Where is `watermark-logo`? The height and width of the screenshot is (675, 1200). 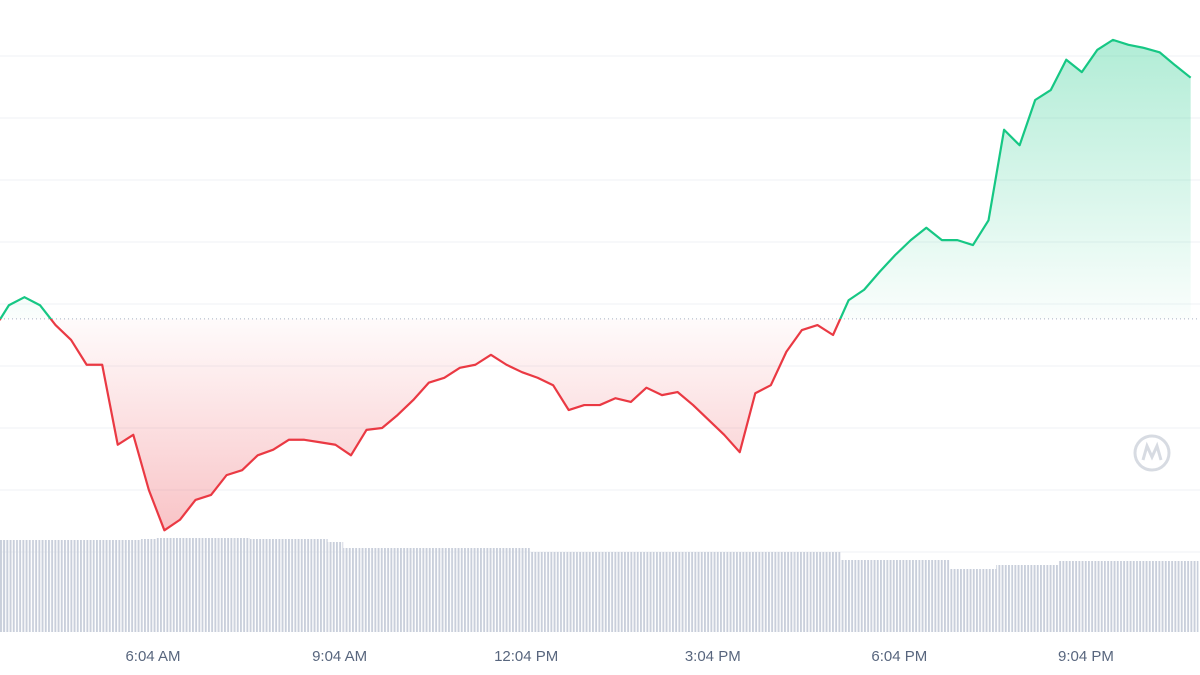 watermark-logo is located at coordinates (1152, 453).